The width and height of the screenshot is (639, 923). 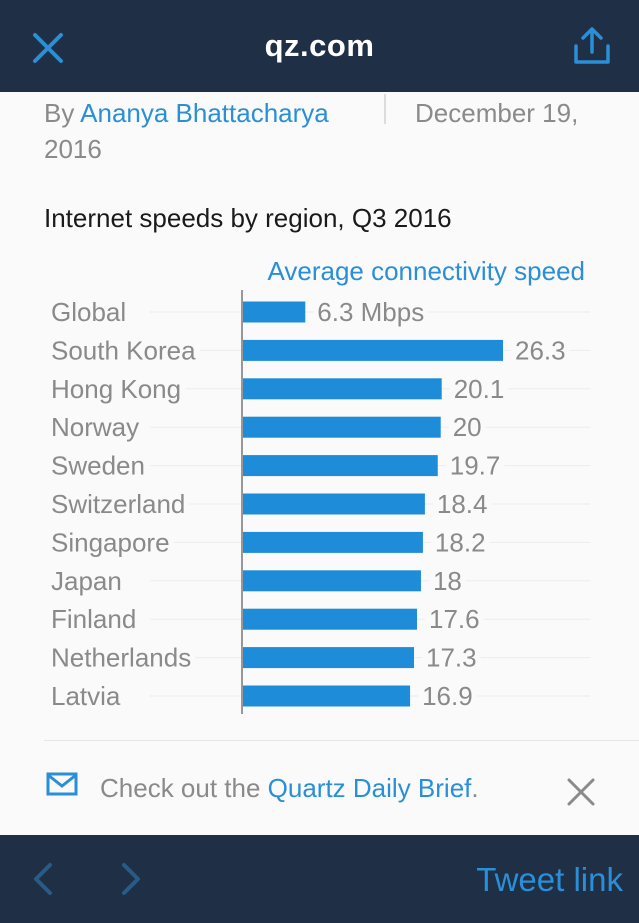 I want to click on author-link: Ananya Bhattacharya, so click(x=204, y=113).